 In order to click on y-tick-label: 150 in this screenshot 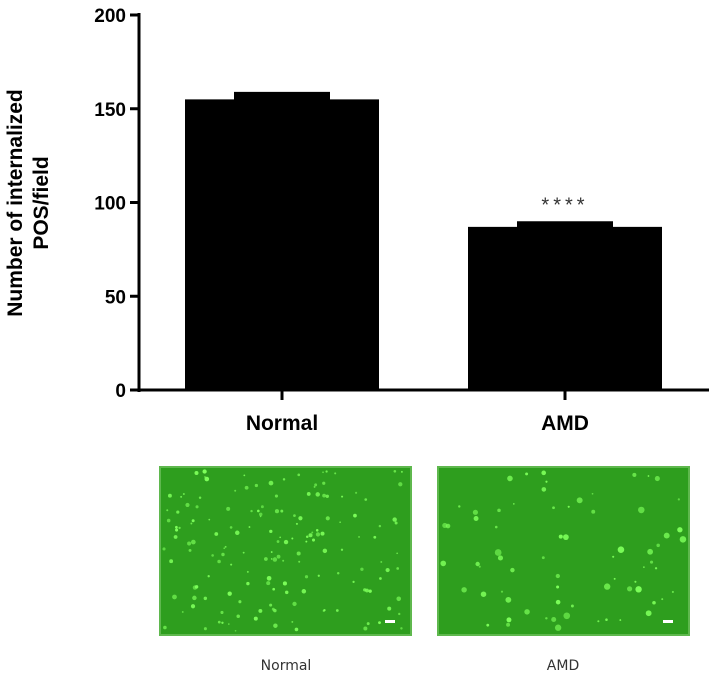, I will do `click(110, 110)`.